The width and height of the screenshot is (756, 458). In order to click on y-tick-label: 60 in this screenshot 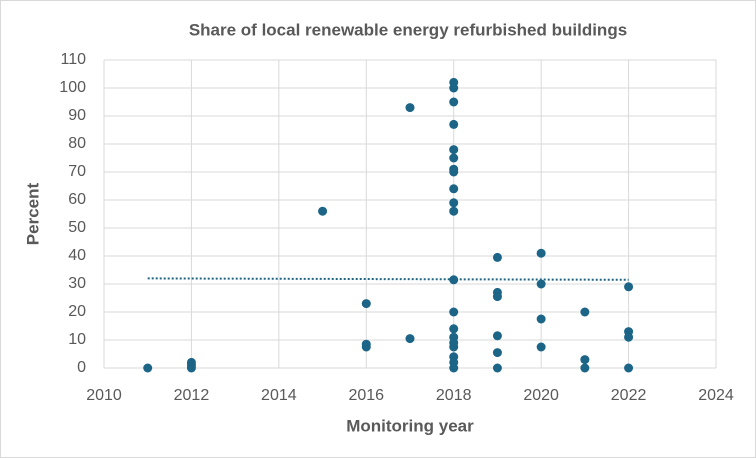, I will do `click(77, 199)`.